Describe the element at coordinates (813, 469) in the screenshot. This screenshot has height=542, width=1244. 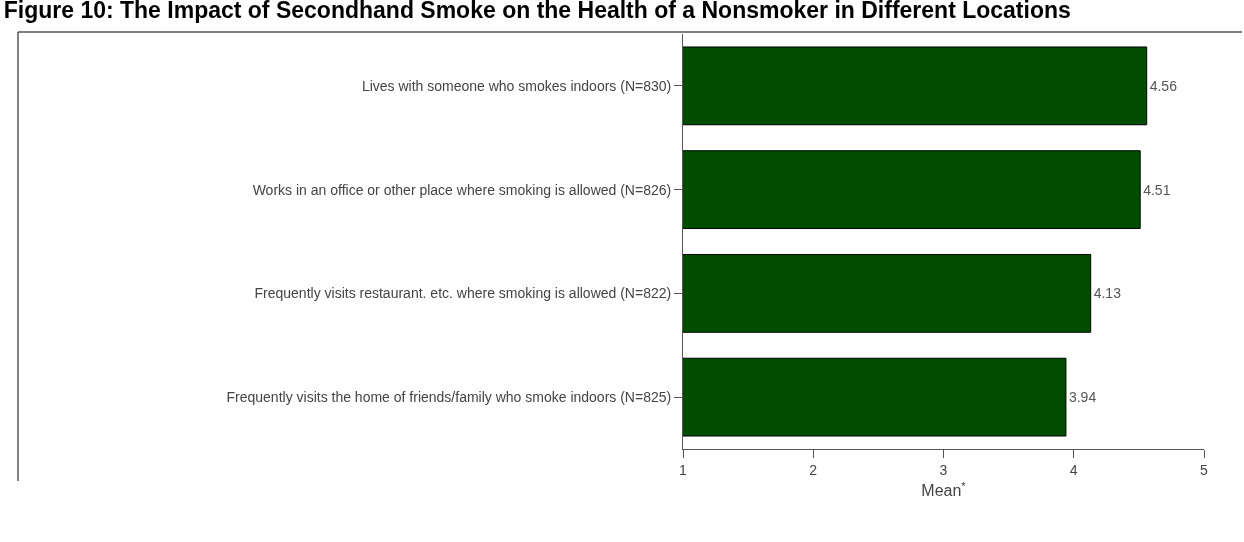
I see `x-tick-label: 2` at that location.